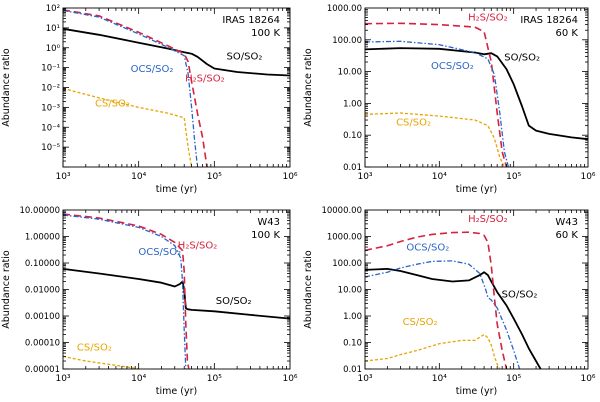 The image size is (600, 402). What do you see at coordinates (50, 108) in the screenshot?
I see `y-tick-label: 10⁻³` at bounding box center [50, 108].